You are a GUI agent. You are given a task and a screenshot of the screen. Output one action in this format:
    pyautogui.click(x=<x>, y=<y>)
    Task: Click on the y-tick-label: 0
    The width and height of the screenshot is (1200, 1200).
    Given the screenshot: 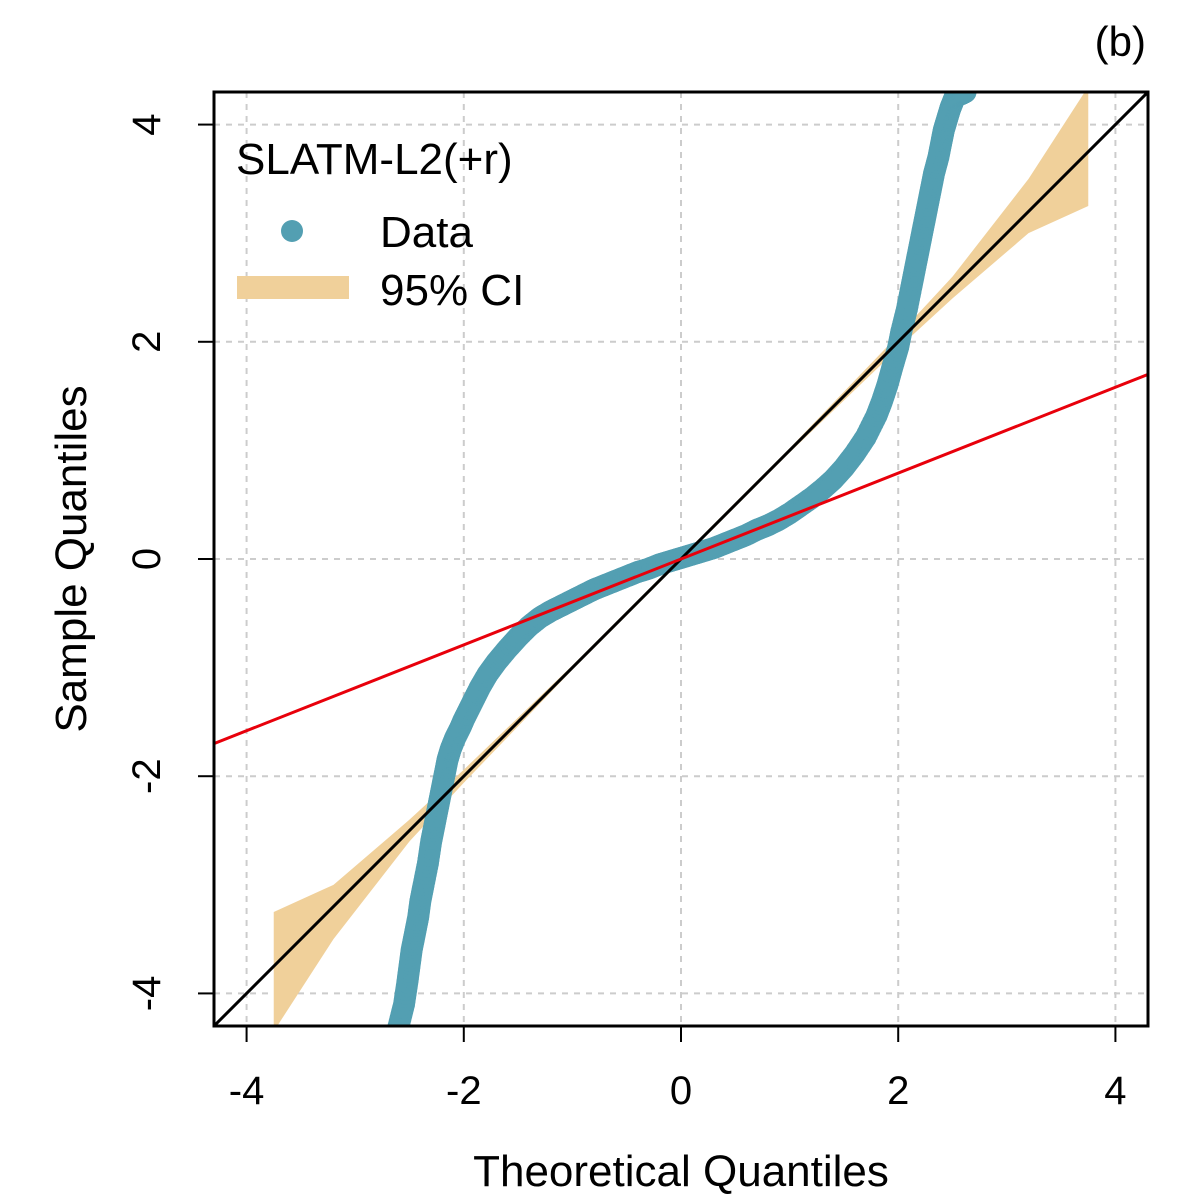 What is the action you would take?
    pyautogui.click(x=147, y=559)
    